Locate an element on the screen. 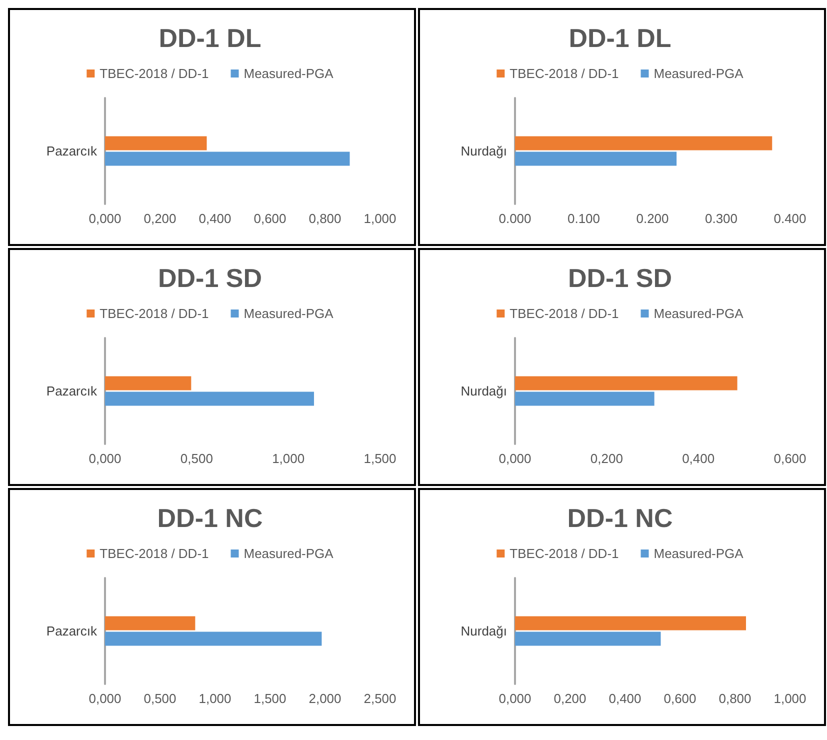  x-tick-label: 0.400 is located at coordinates (790, 218).